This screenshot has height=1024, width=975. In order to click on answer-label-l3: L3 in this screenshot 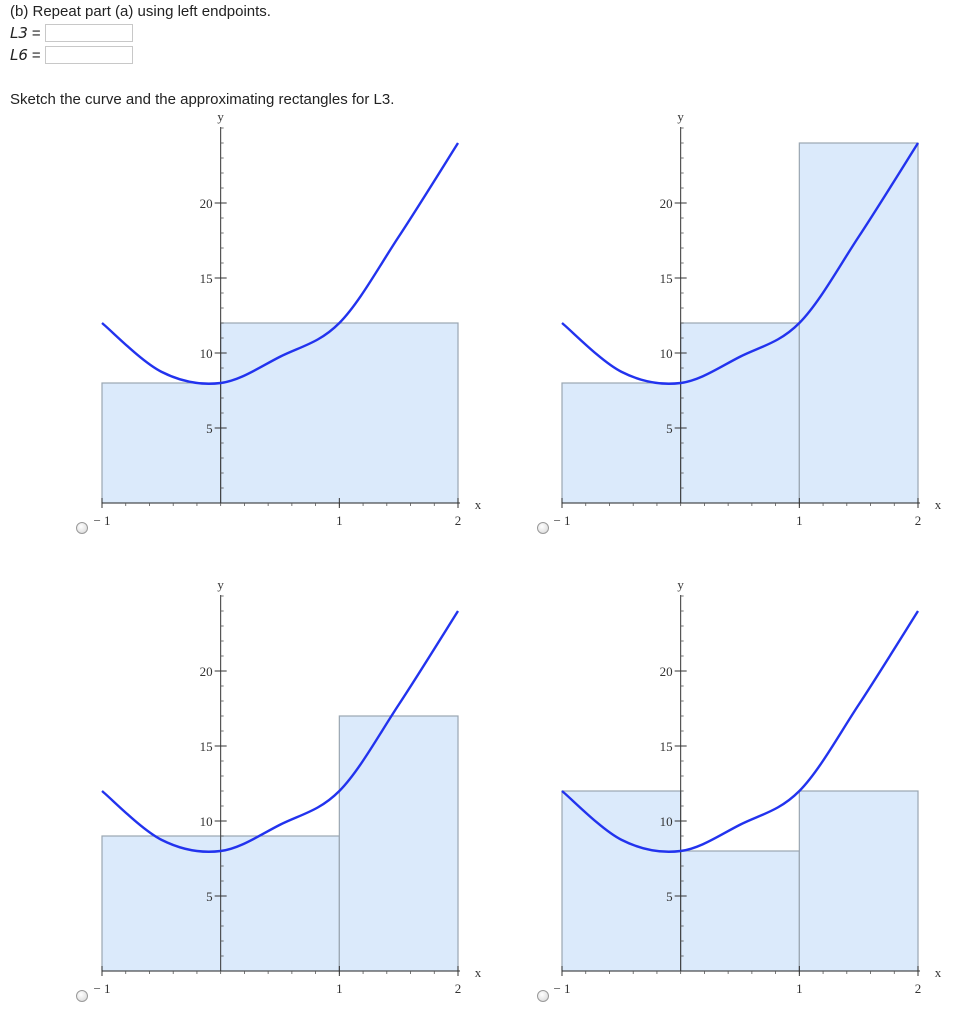, I will do `click(19, 33)`.